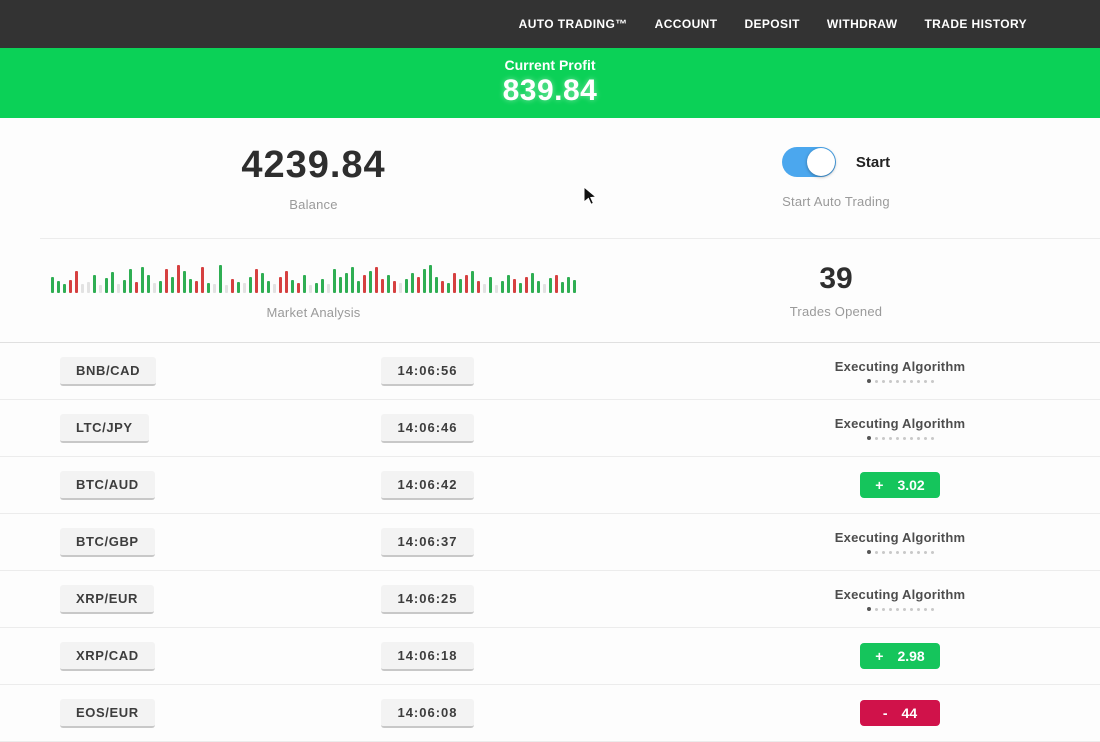 The height and width of the screenshot is (742, 1100). Describe the element at coordinates (975, 24) in the screenshot. I see `nav-menu-item: TRADE HISTORY` at that location.